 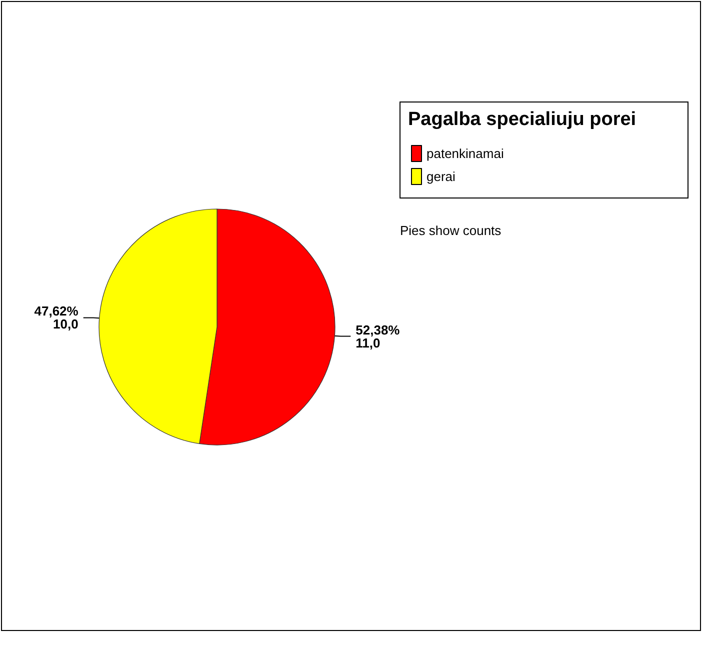 I want to click on data-label: 52,38% 11,0, so click(x=378, y=336).